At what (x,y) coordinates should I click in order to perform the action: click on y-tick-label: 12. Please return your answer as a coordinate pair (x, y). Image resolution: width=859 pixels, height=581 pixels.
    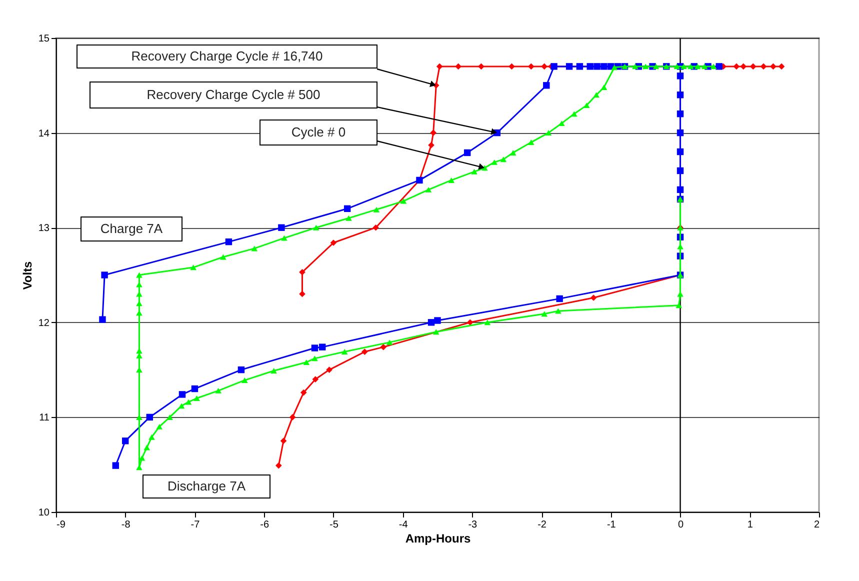
    Looking at the image, I should click on (44, 323).